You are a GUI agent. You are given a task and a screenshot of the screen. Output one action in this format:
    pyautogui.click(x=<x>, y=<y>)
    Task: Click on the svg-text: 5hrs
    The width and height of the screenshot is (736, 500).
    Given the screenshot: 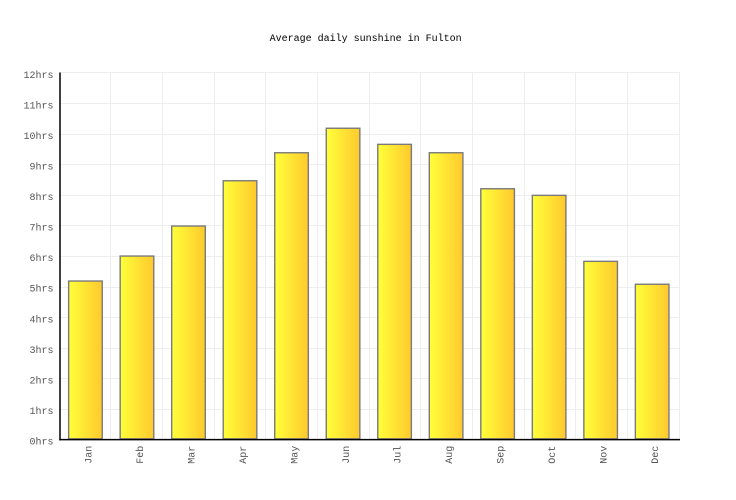 What is the action you would take?
    pyautogui.click(x=41, y=290)
    